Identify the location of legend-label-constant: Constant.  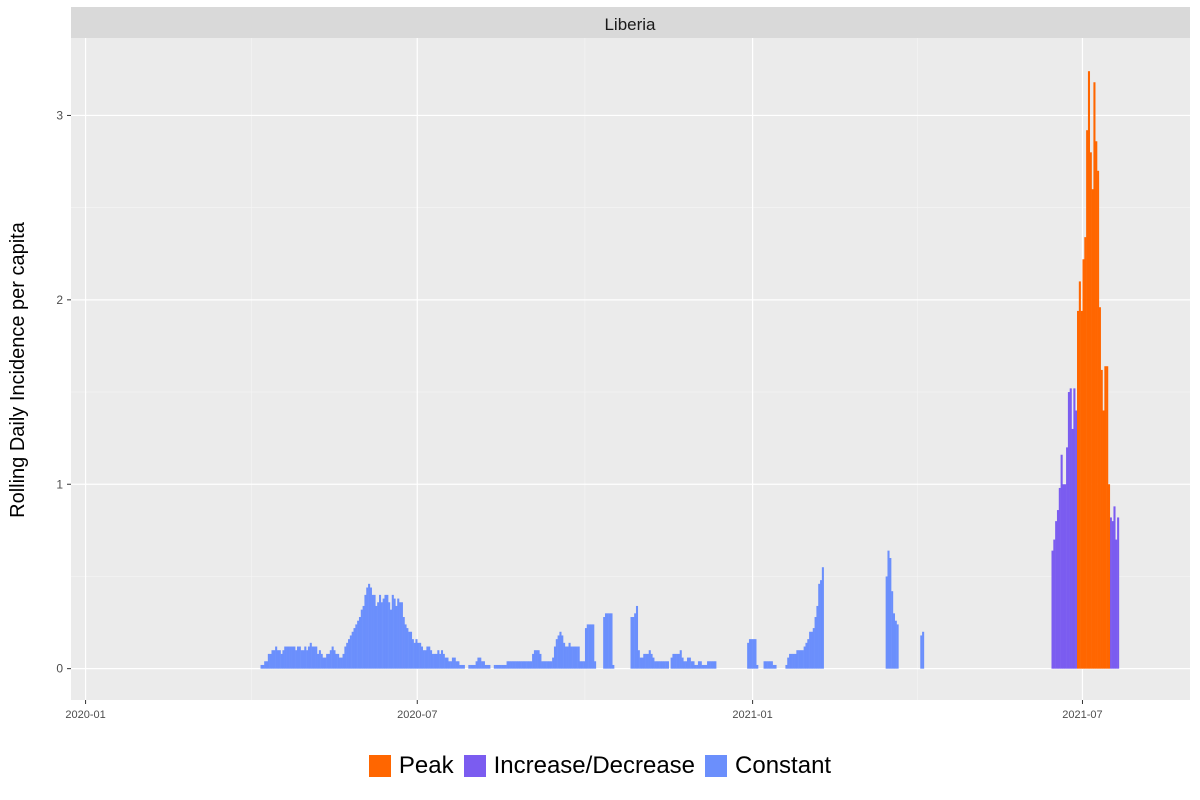
(783, 765).